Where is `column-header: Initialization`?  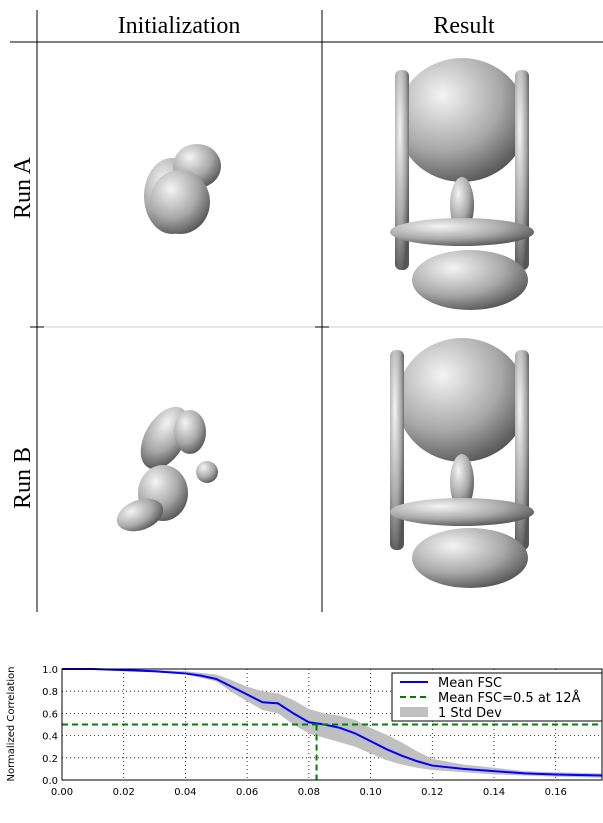
column-header: Initialization is located at coordinates (179, 26).